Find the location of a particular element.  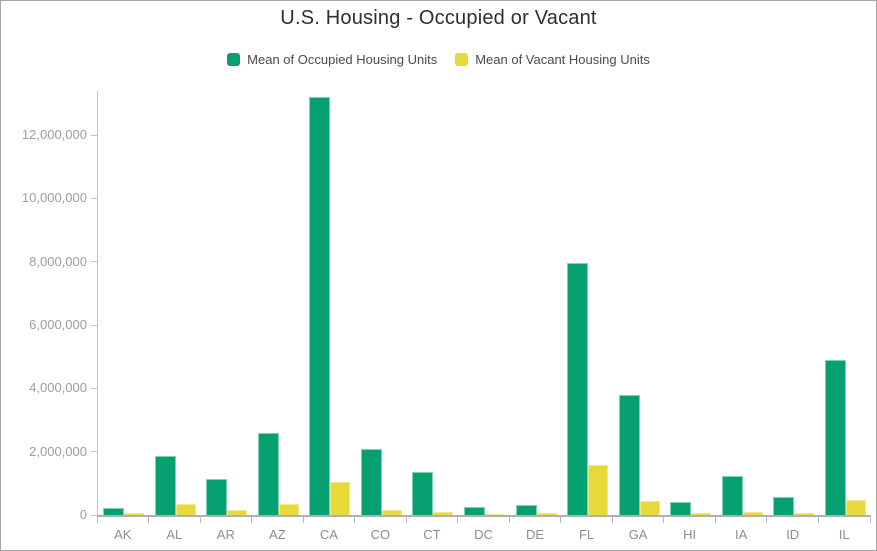

x-axis-label: DE is located at coordinates (535, 534).